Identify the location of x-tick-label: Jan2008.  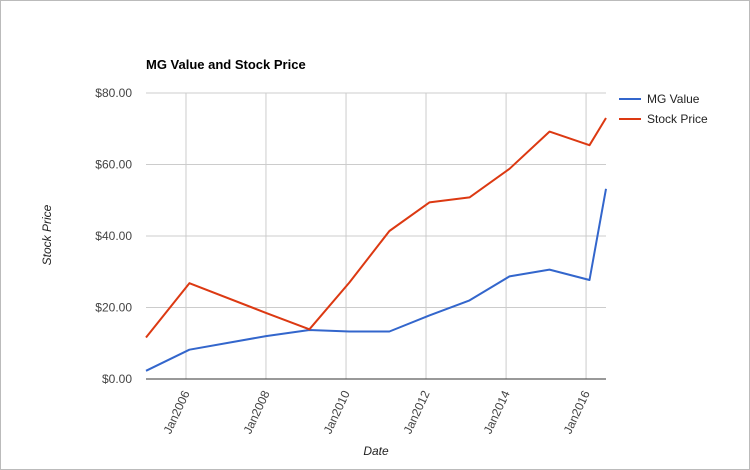
(257, 412).